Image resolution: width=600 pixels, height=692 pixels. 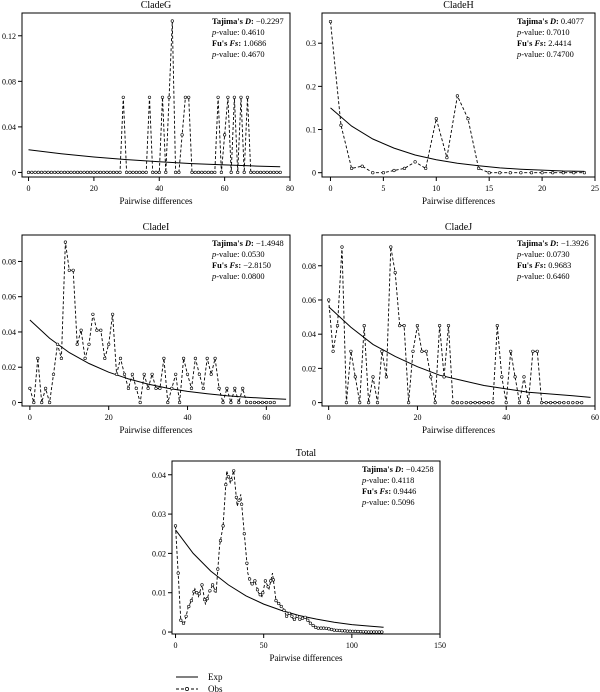 I want to click on y-tick-label: 0.02, so click(x=309, y=368).